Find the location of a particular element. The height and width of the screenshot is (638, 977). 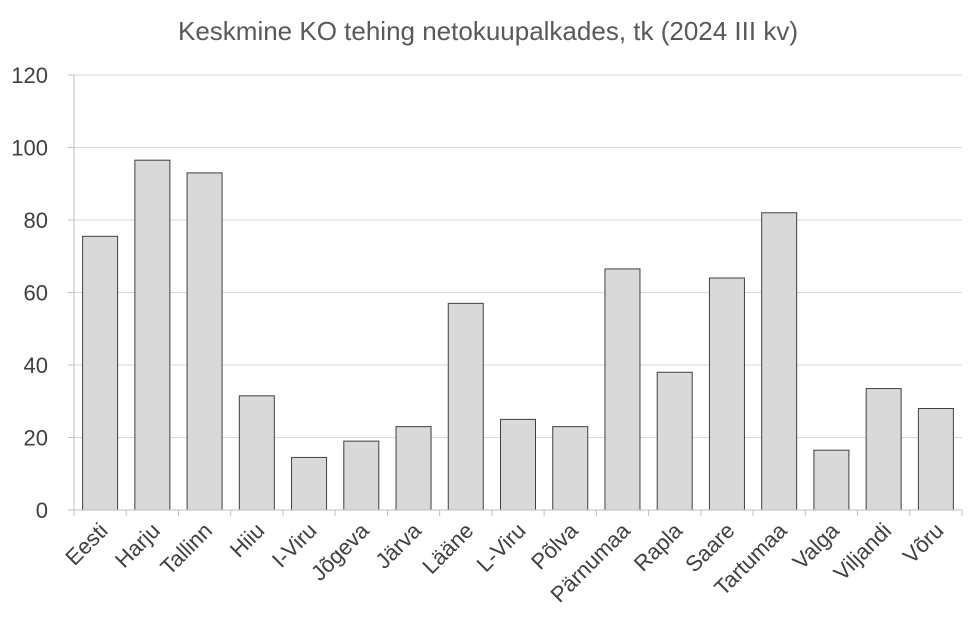

x-tick-label: Hiiu is located at coordinates (247, 540).